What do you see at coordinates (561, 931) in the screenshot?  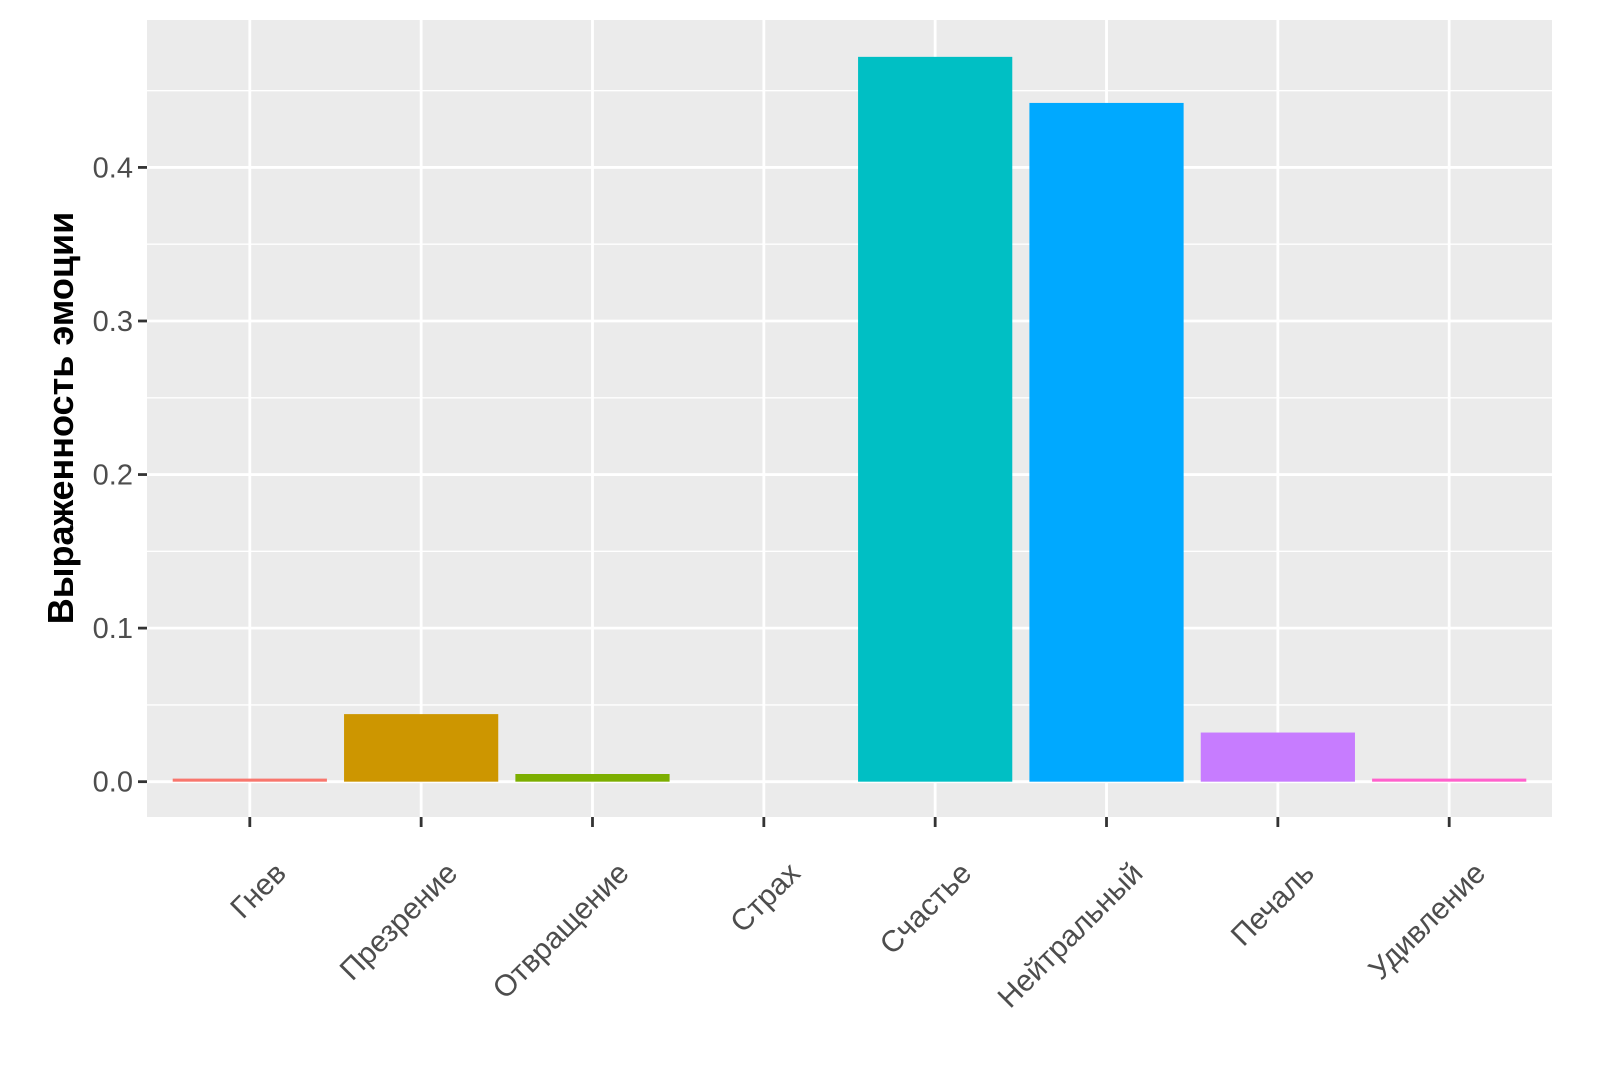 I see `x-tick-label: Отвращение` at bounding box center [561, 931].